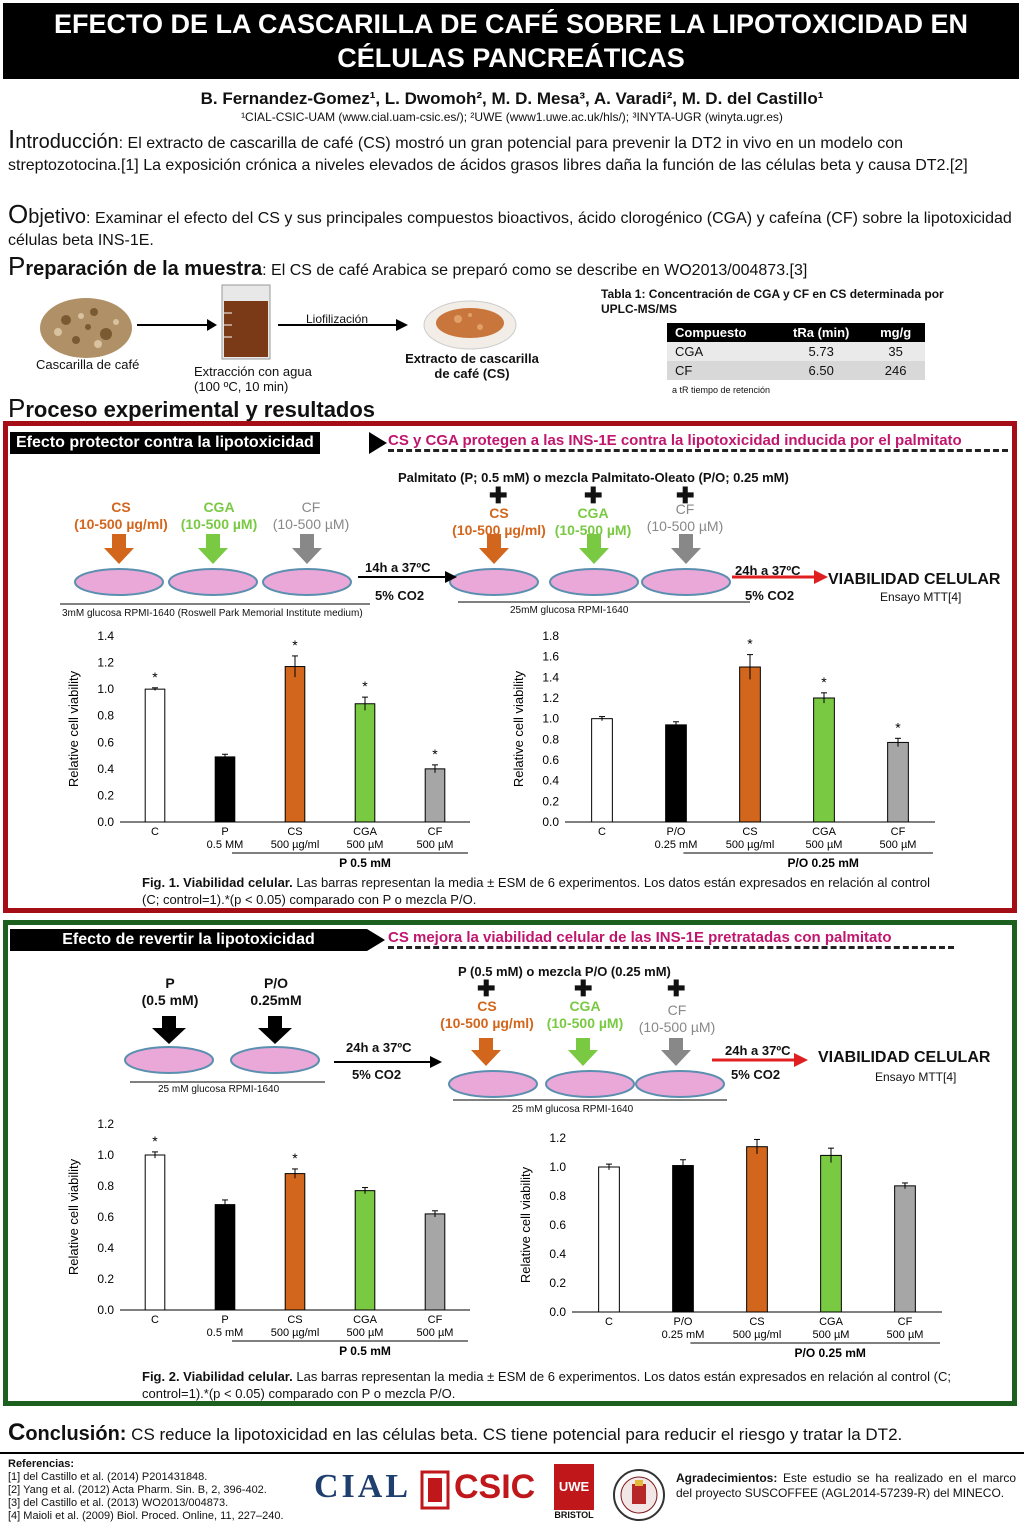  Describe the element at coordinates (311, 507) in the screenshot. I see `cf-label: CF` at that location.